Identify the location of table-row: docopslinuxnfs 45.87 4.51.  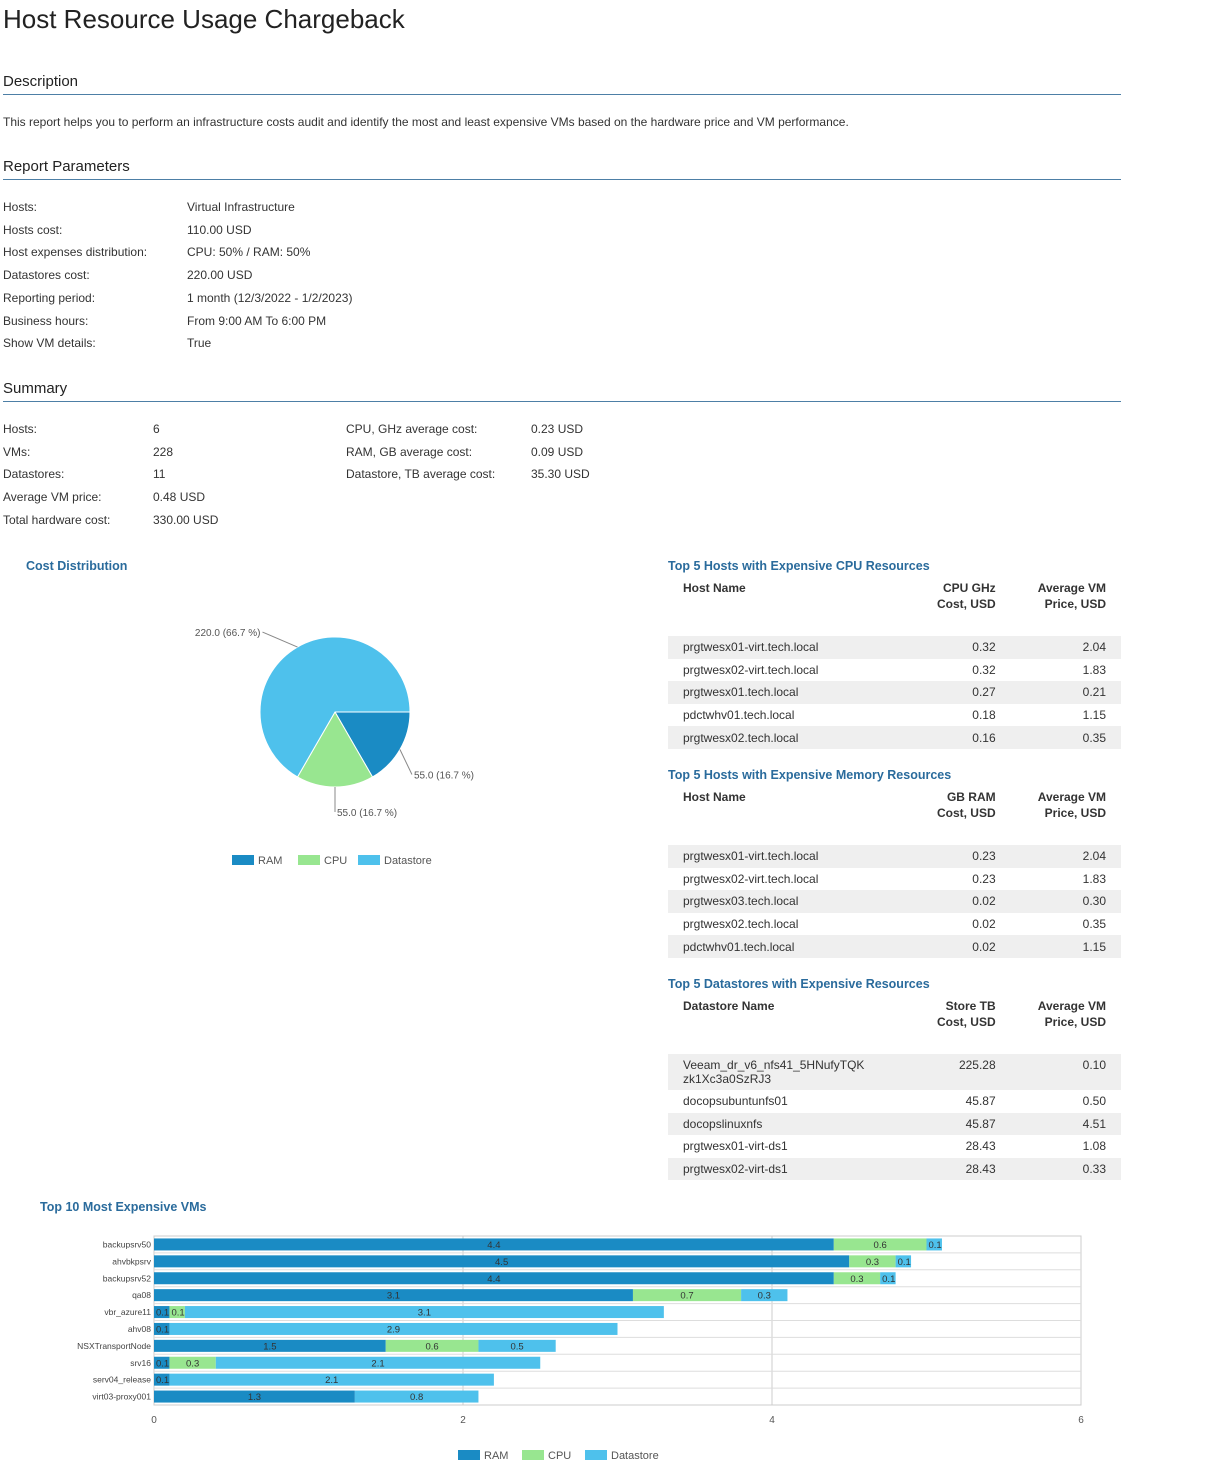
(894, 1124).